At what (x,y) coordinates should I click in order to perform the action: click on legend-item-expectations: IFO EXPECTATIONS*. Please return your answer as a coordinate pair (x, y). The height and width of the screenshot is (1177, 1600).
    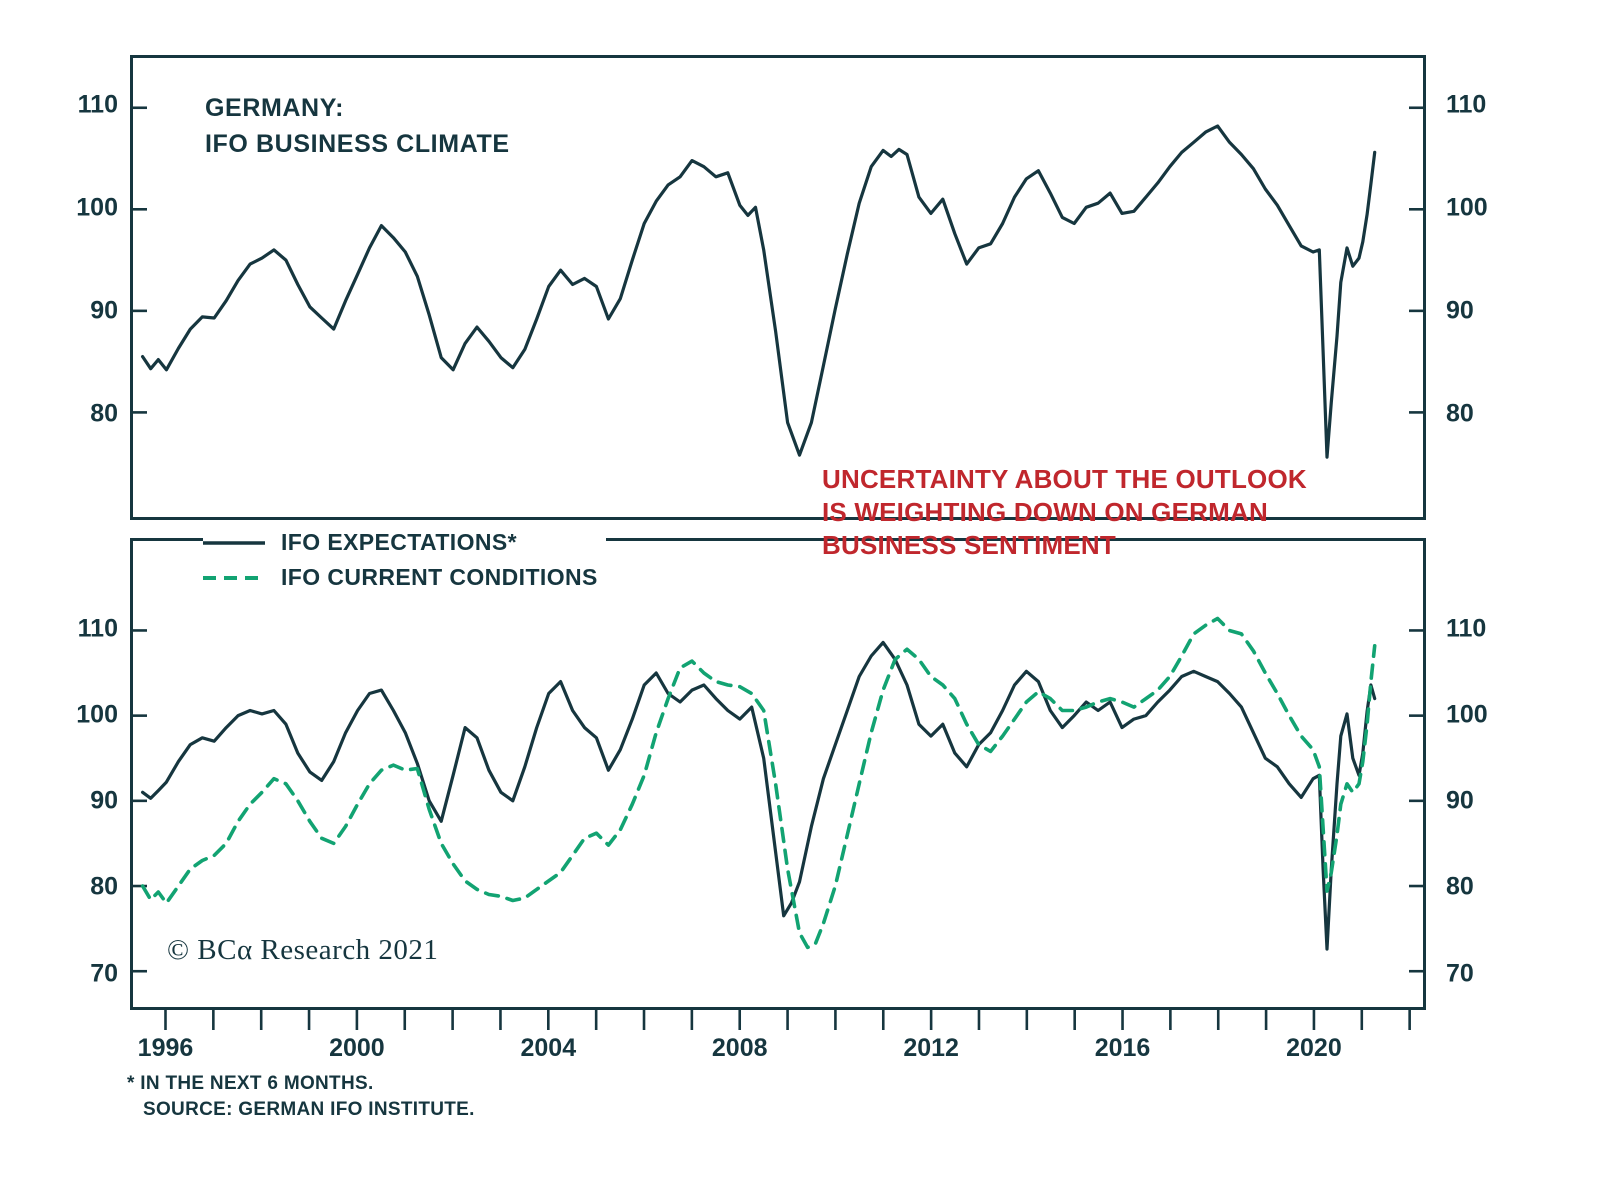
    Looking at the image, I should click on (404, 542).